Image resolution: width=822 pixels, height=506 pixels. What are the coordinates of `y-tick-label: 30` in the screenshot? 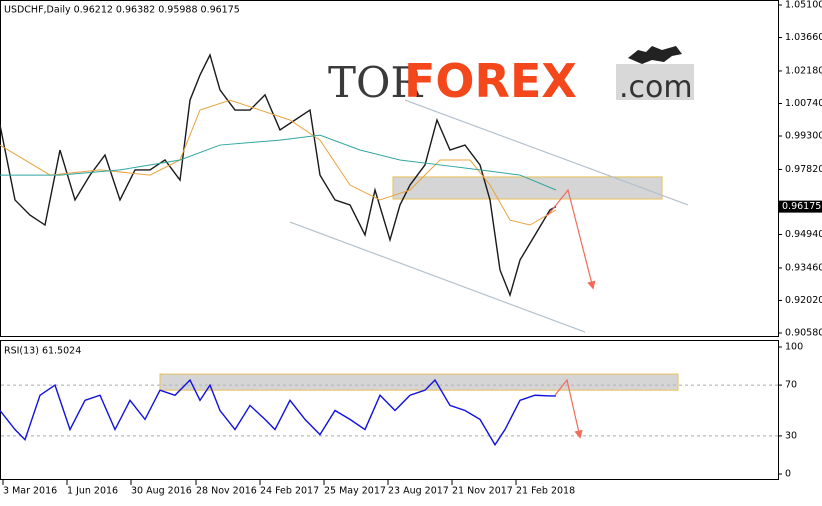 It's located at (791, 435).